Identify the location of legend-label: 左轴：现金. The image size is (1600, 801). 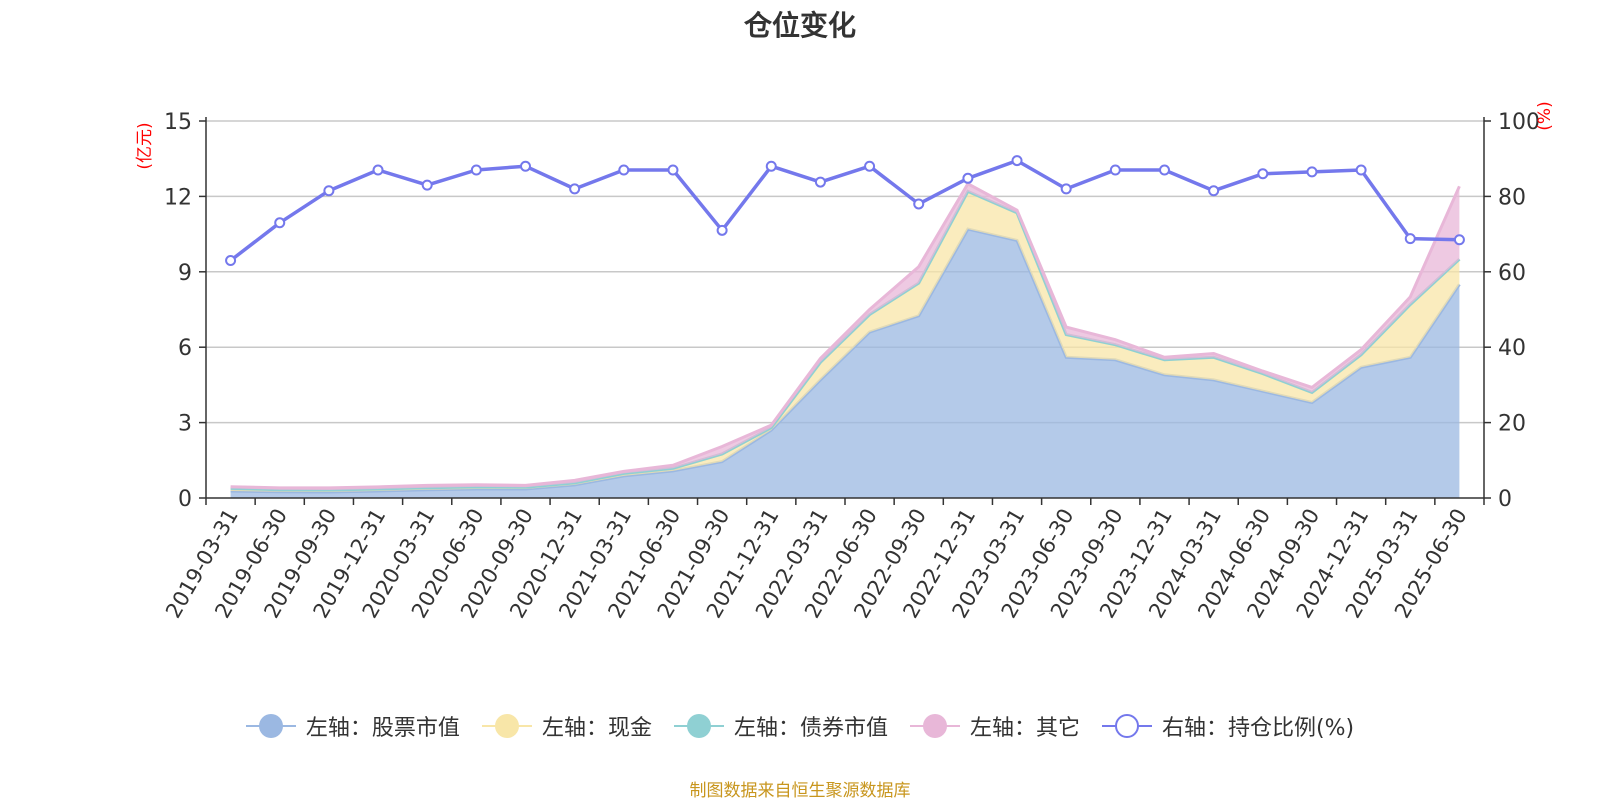
(596, 728).